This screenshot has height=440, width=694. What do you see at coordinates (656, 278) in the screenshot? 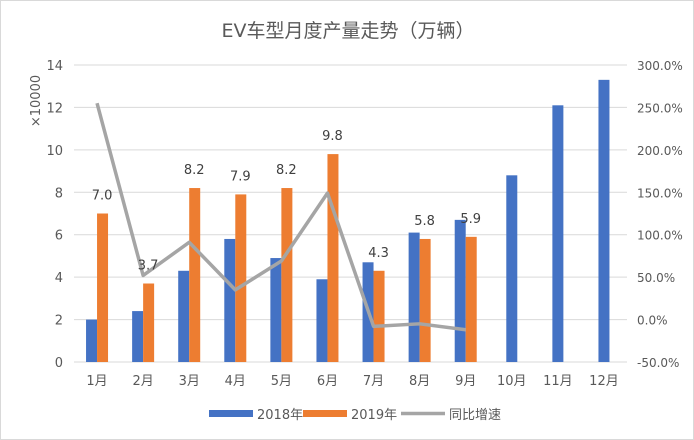
I see `y2-tick-label: 50.0%` at bounding box center [656, 278].